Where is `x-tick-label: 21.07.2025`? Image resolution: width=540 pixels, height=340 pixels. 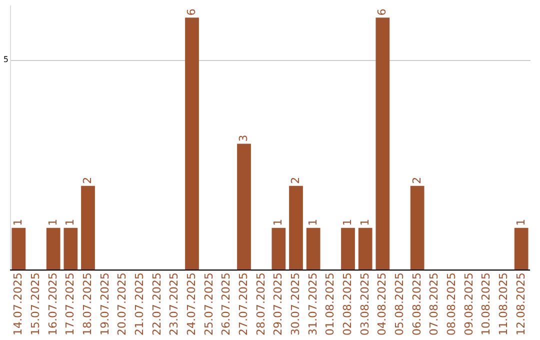
x-tick-label: 21.07.2025 is located at coordinates (139, 304).